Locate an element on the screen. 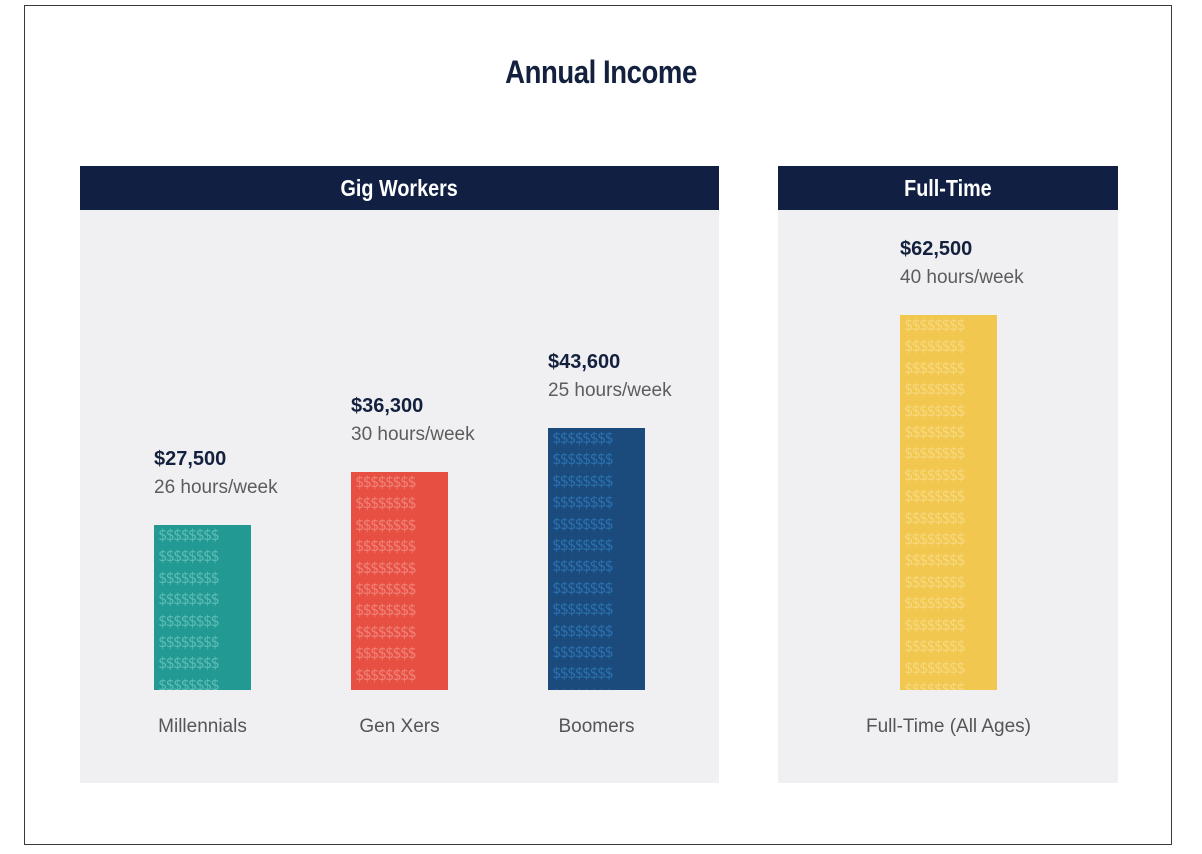 The width and height of the screenshot is (1202, 854). chart-title: Annual Income is located at coordinates (601, 72).